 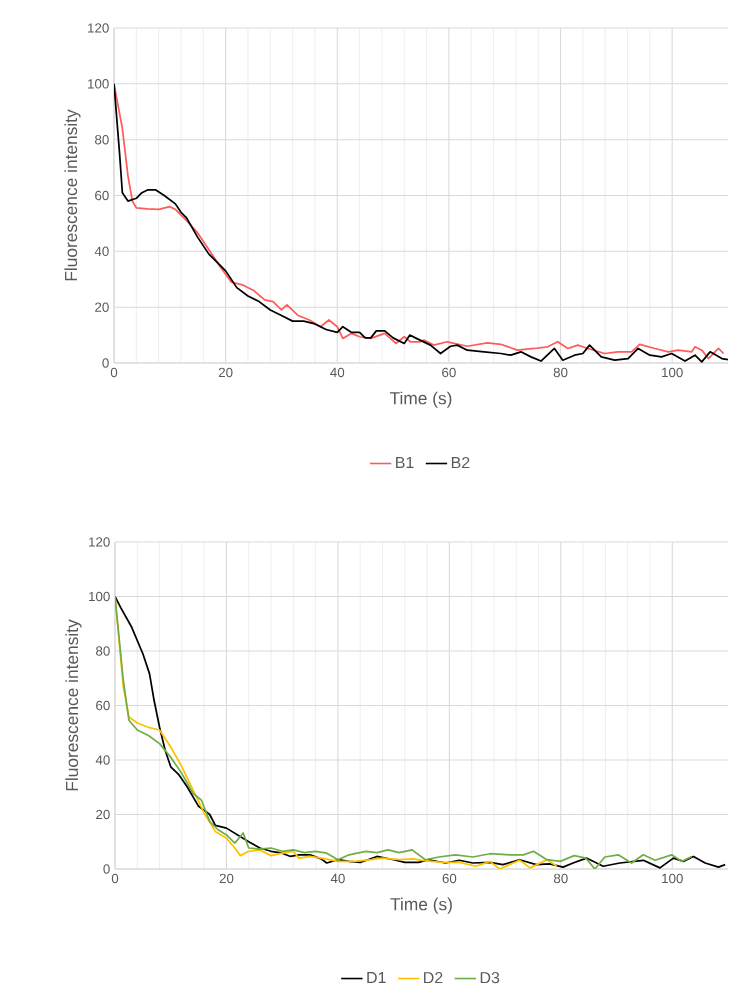 What do you see at coordinates (433, 977) in the screenshot?
I see `legend-label: D2` at bounding box center [433, 977].